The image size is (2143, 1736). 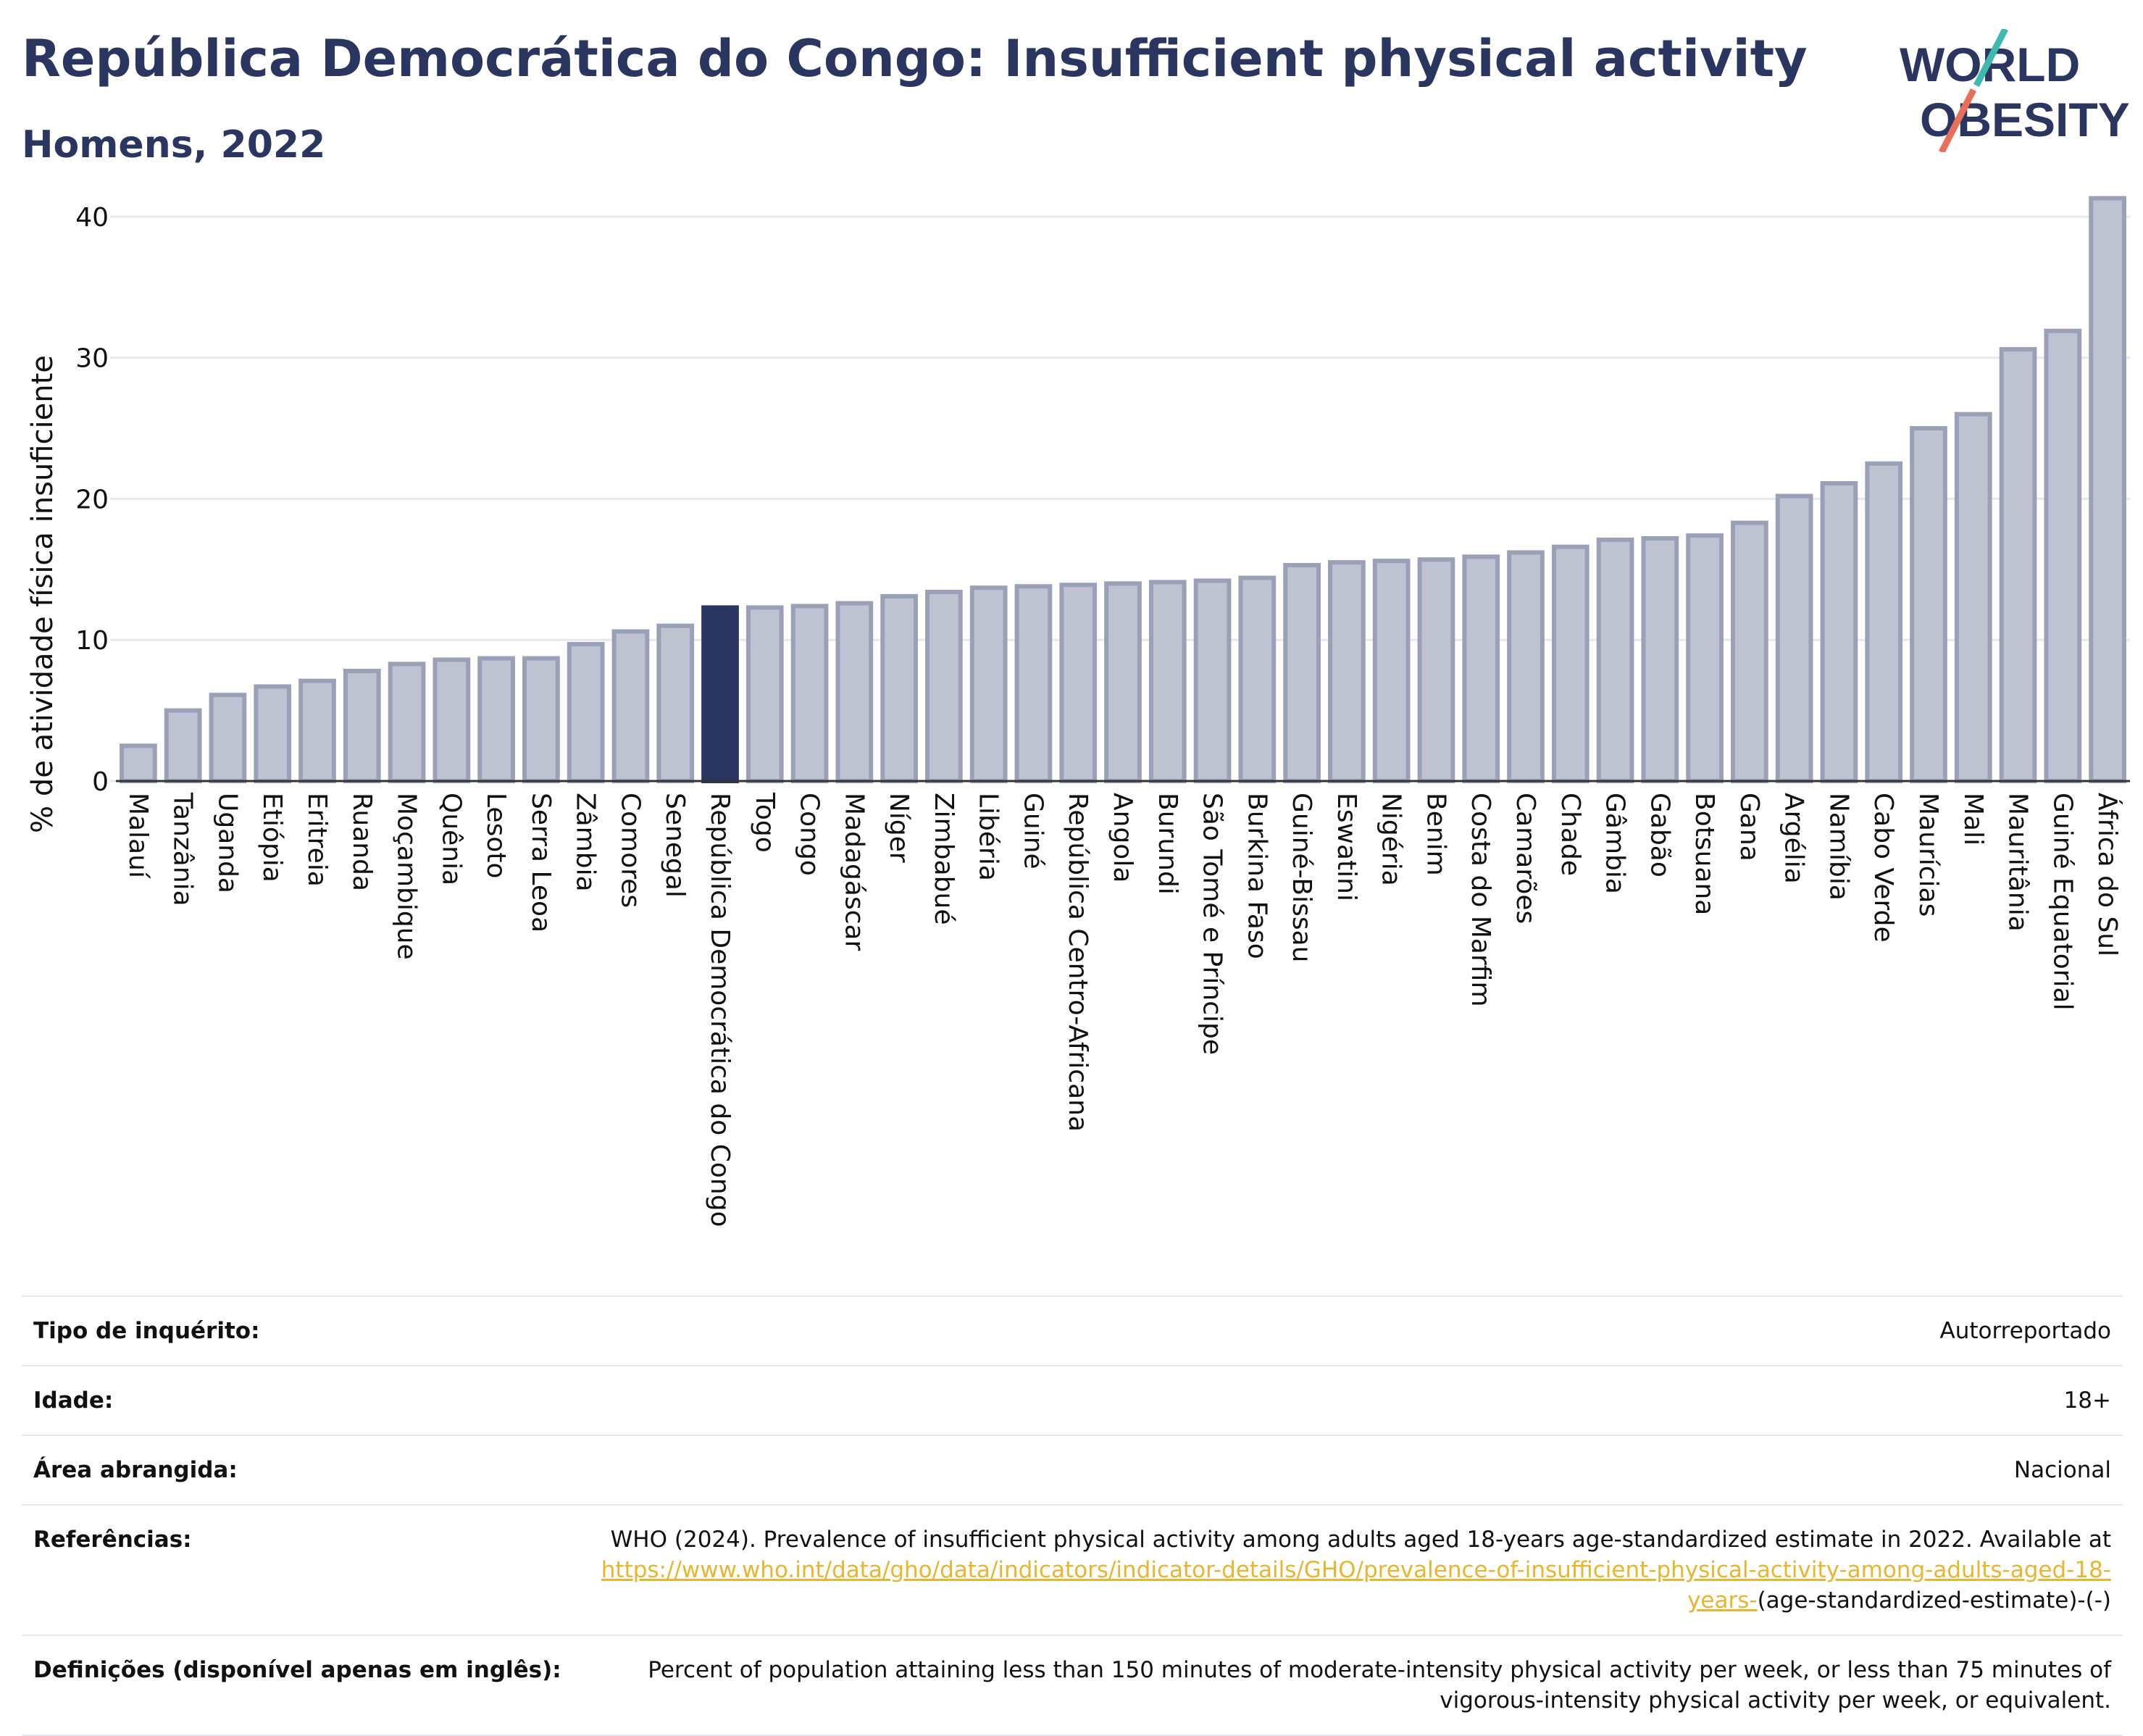 What do you see at coordinates (452, 720) in the screenshot?
I see `bar-quênia` at bounding box center [452, 720].